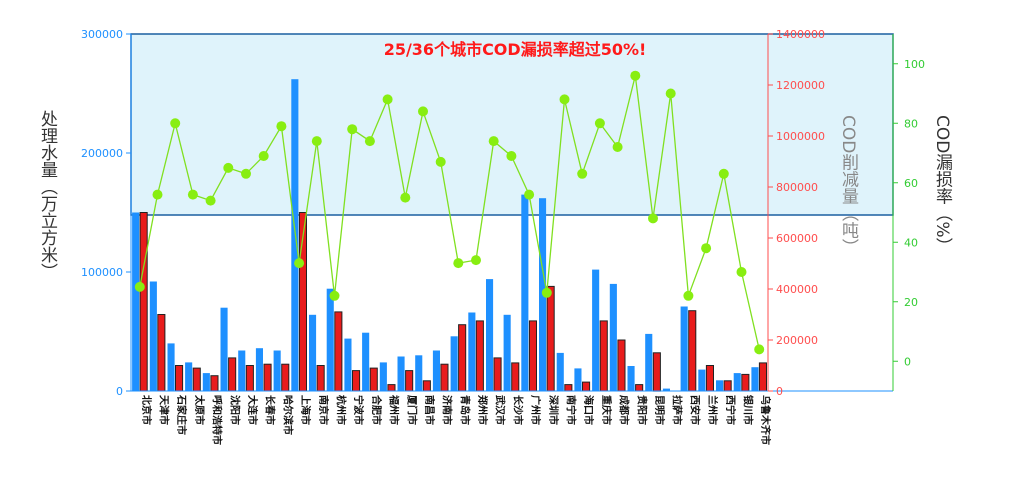 This screenshot has width=1009, height=489. What do you see at coordinates (797, 340) in the screenshot?
I see `y-tick-label-right-1: 200000` at bounding box center [797, 340].